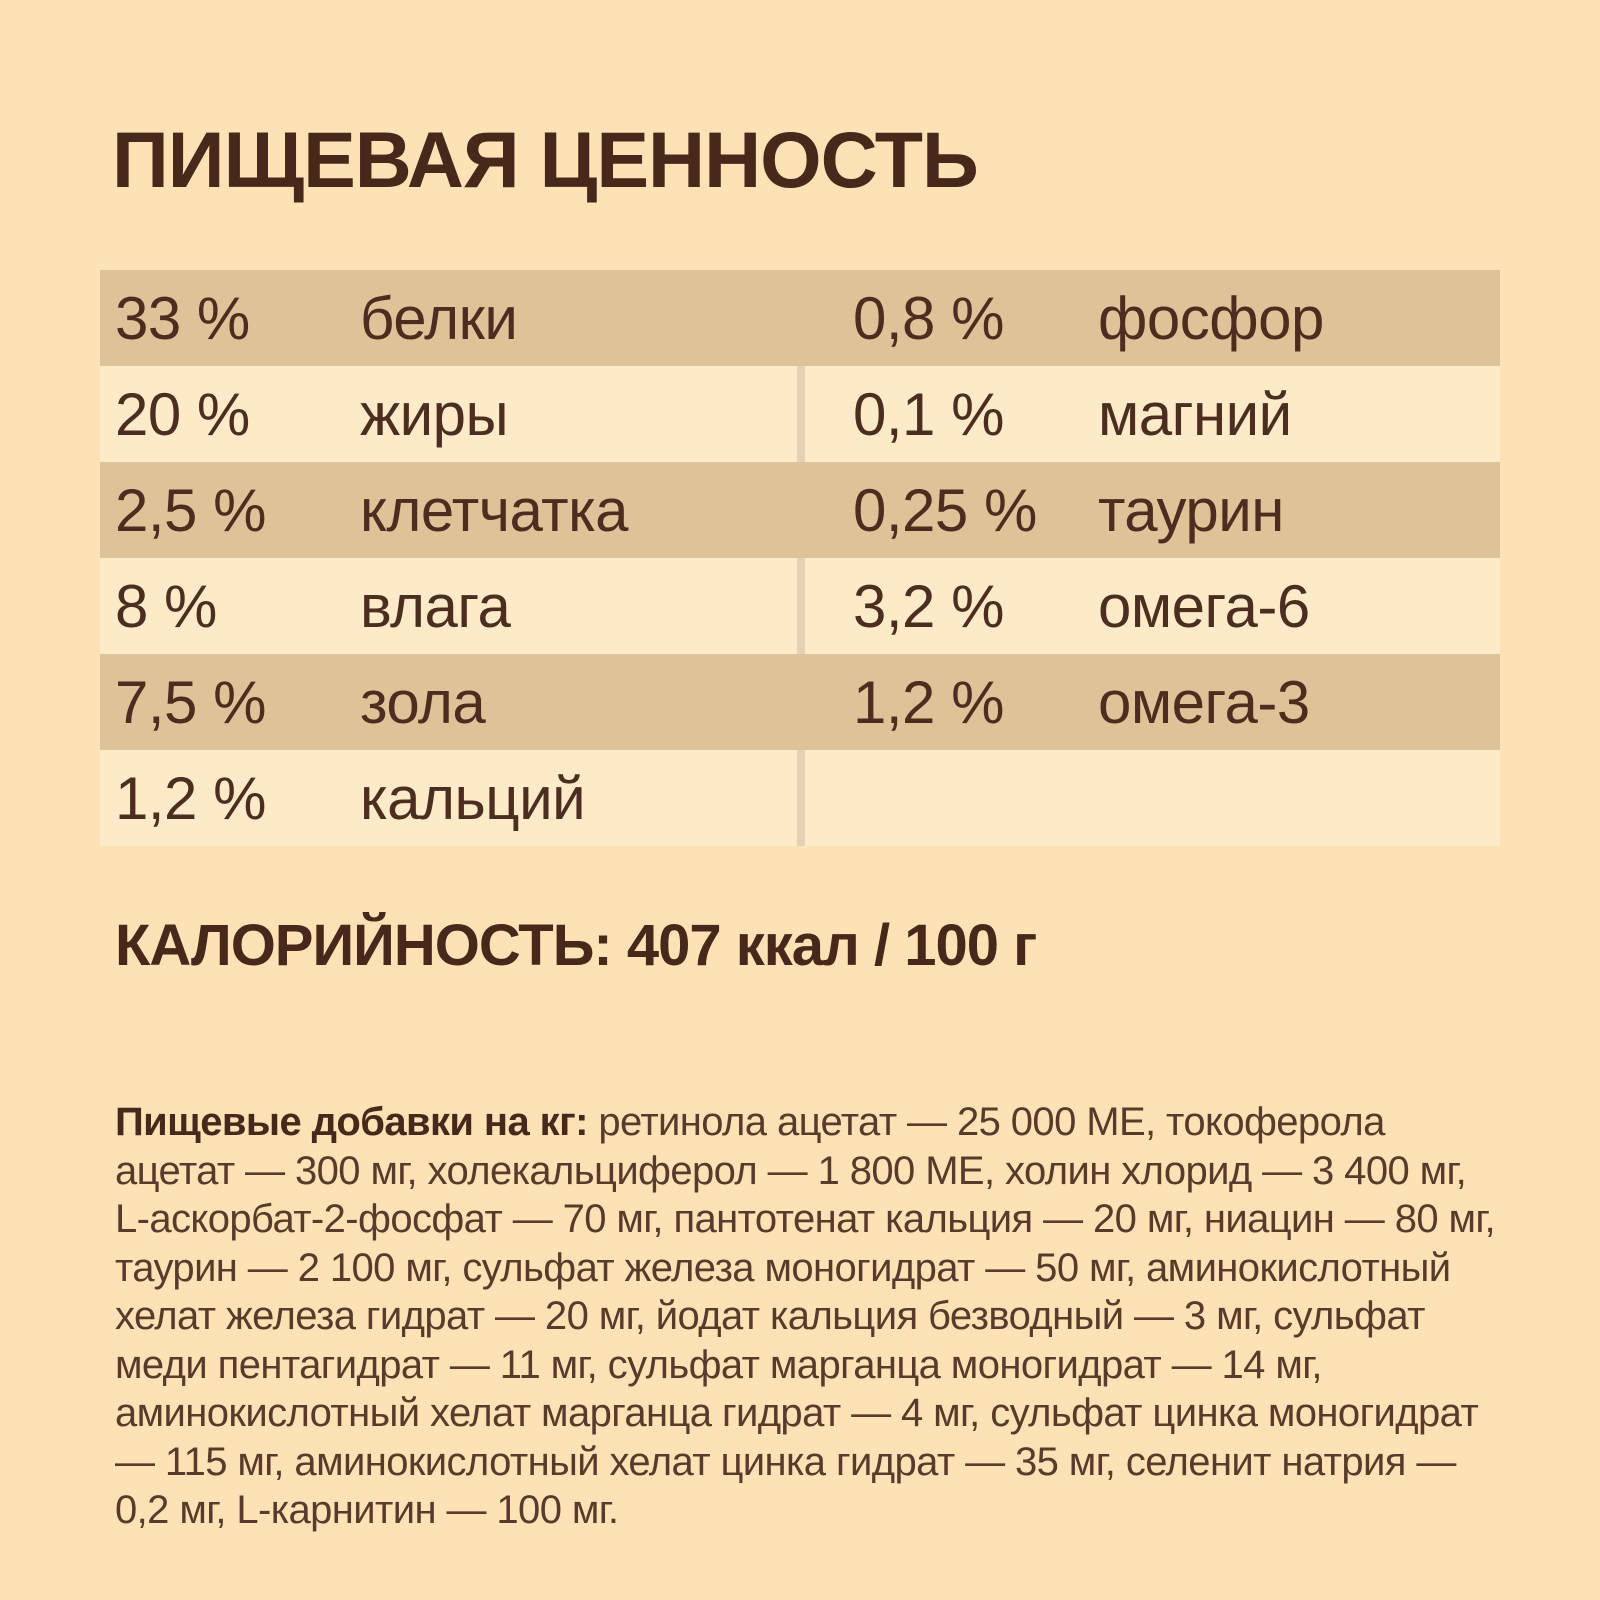 This screenshot has width=1600, height=1600. I want to click on nutrient-label: омега-6, so click(1204, 606).